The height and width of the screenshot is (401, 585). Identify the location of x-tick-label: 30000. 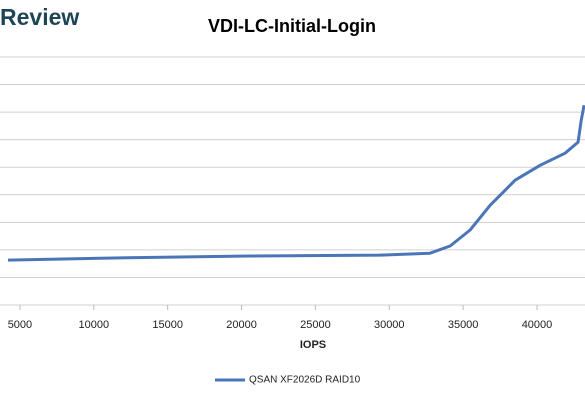
(389, 325).